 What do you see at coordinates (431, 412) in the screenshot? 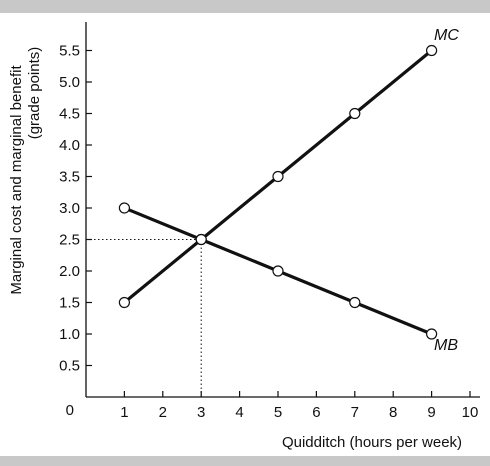
I see `x-tick-label: 9` at bounding box center [431, 412].